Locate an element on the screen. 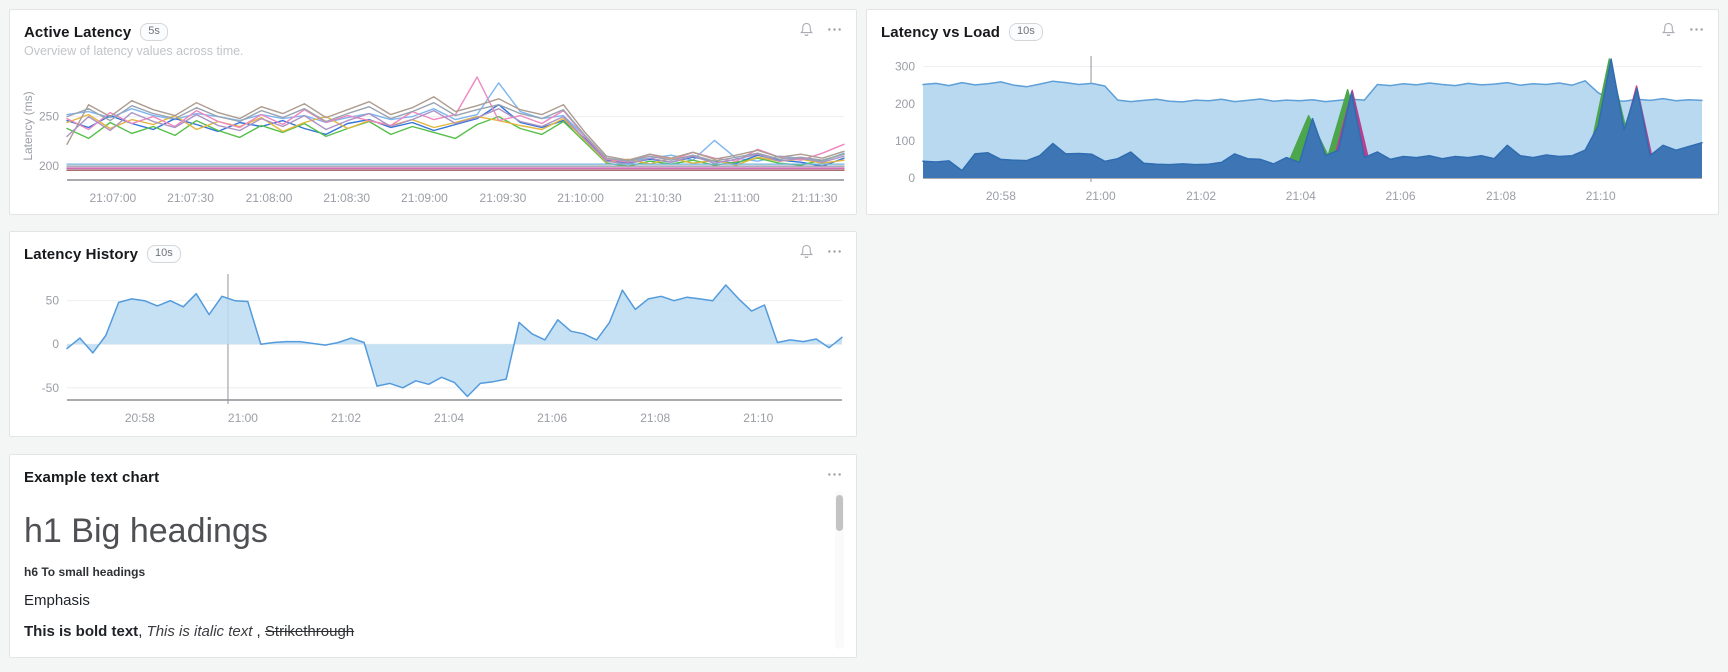 The image size is (1728, 672). svg-text: 21:07:00 is located at coordinates (112, 198).